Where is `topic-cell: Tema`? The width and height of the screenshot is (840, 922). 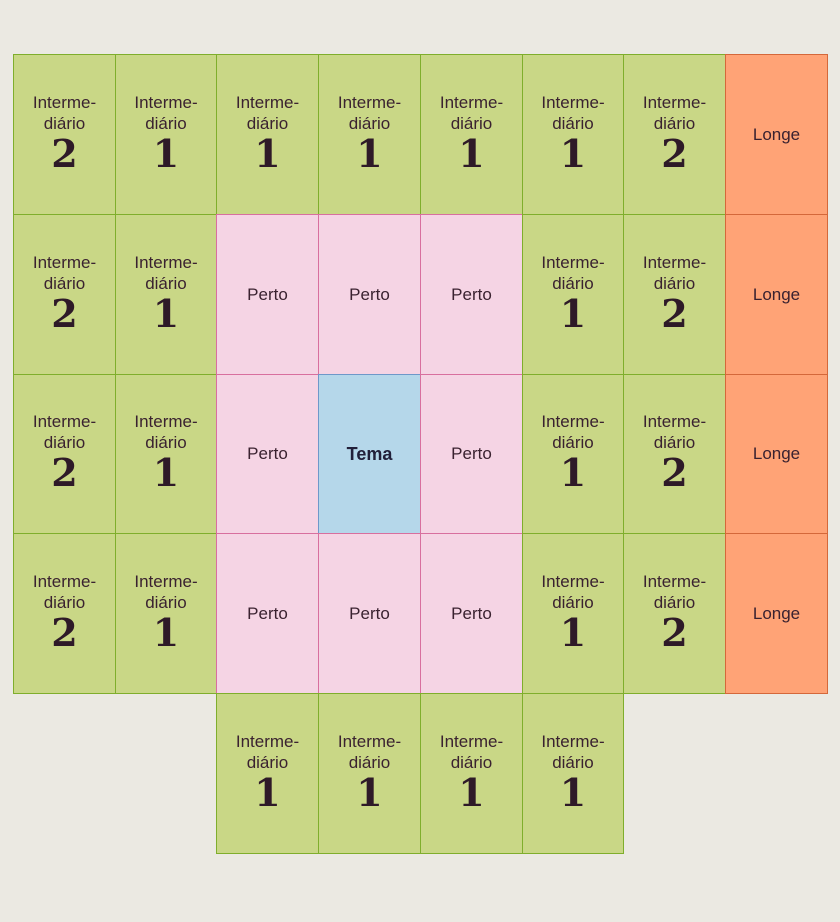
topic-cell: Tema is located at coordinates (369, 454).